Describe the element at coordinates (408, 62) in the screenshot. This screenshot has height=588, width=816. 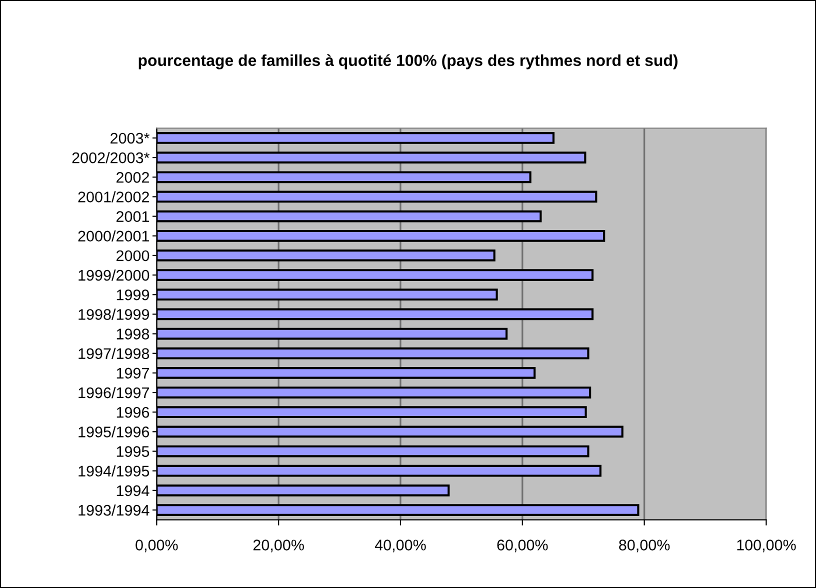
I see `chart-title: pourcentage de familles à quotité 100% (pays des rythmes nord et sud)` at that location.